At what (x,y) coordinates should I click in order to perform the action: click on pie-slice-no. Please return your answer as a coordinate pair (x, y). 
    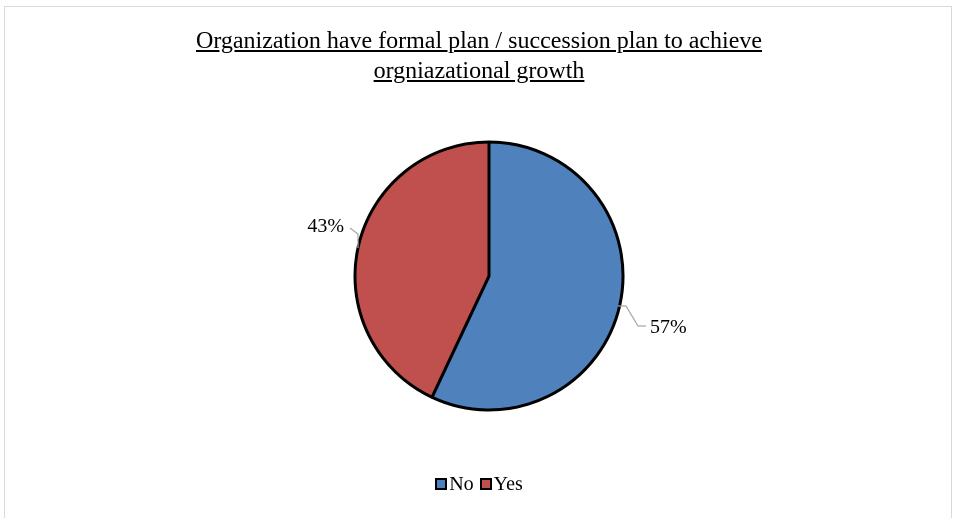
    Looking at the image, I should click on (527, 276).